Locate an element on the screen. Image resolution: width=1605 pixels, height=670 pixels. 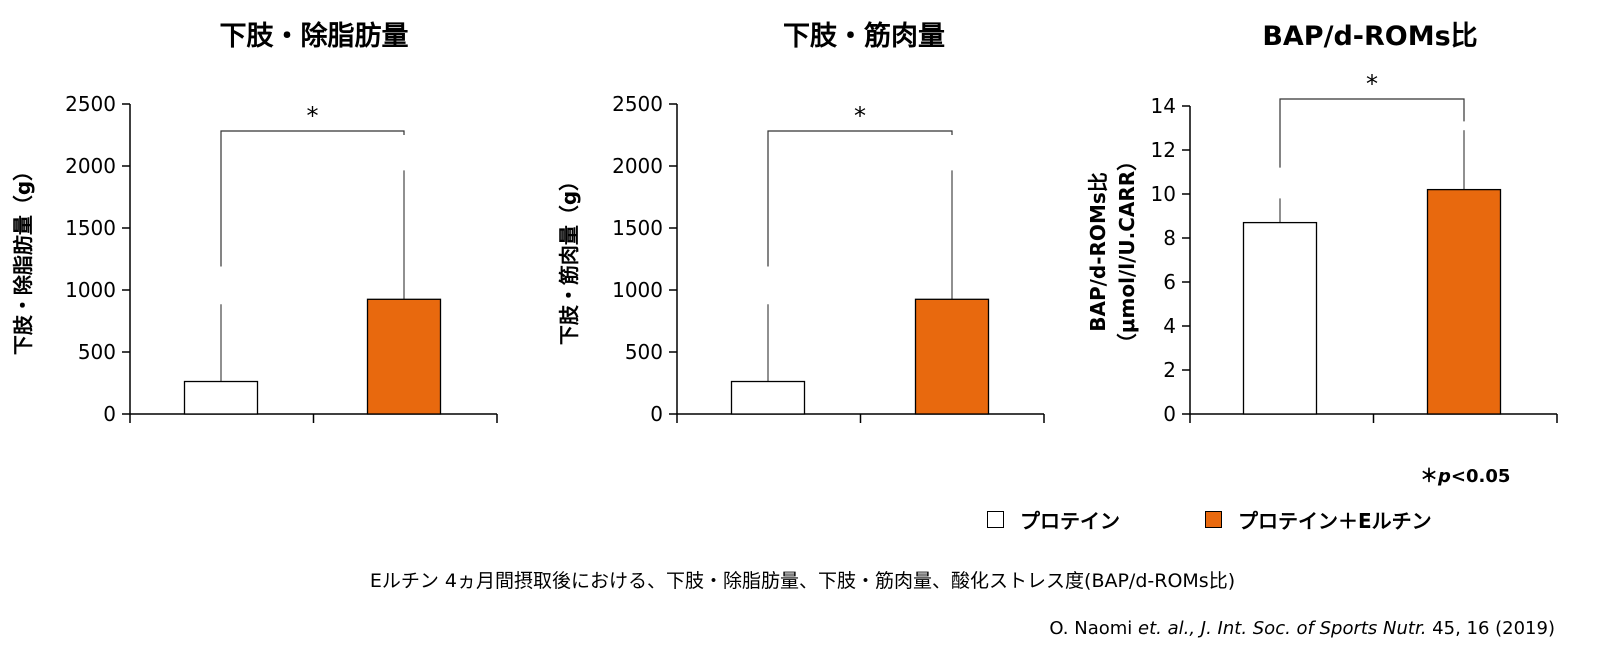
y-tick-label: 10 is located at coordinates (1163, 194).